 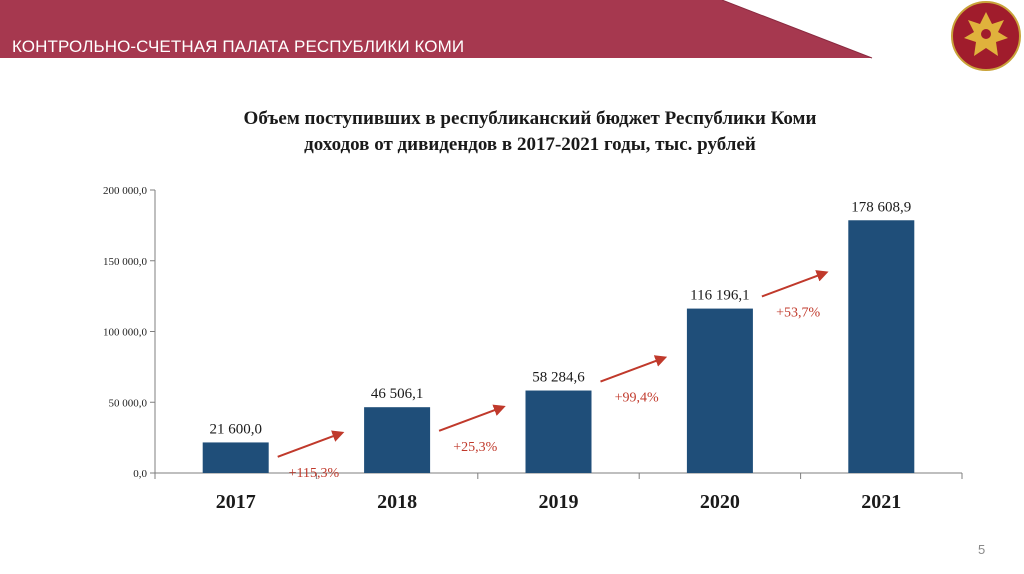 What do you see at coordinates (125, 333) in the screenshot?
I see `y-tick-label: 100 000,0` at bounding box center [125, 333].